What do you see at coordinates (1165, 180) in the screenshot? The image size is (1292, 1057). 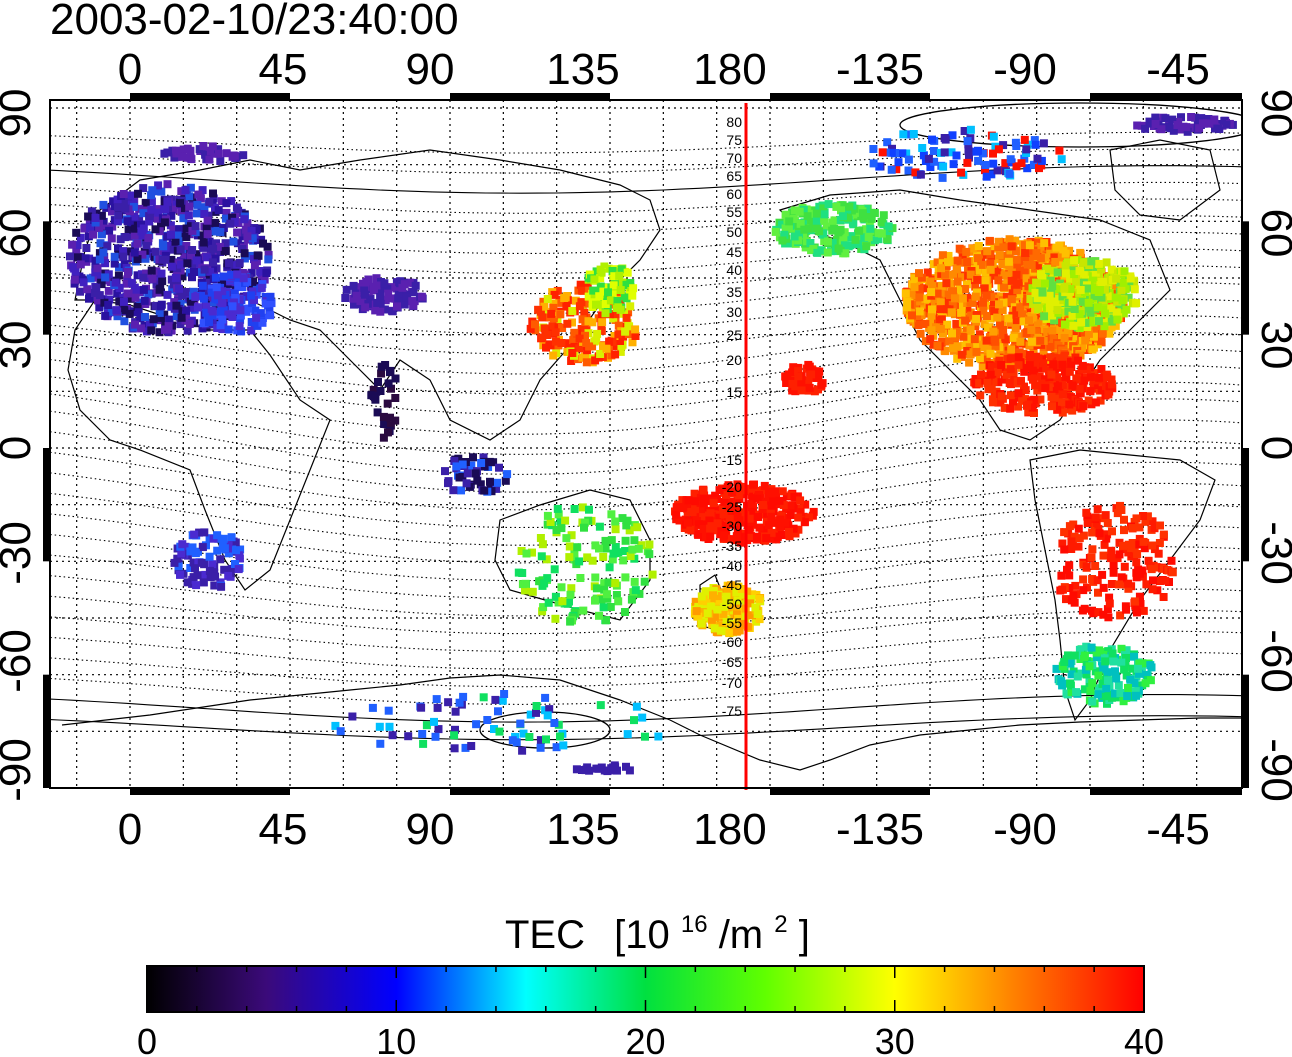 I see `coastline` at bounding box center [1165, 180].